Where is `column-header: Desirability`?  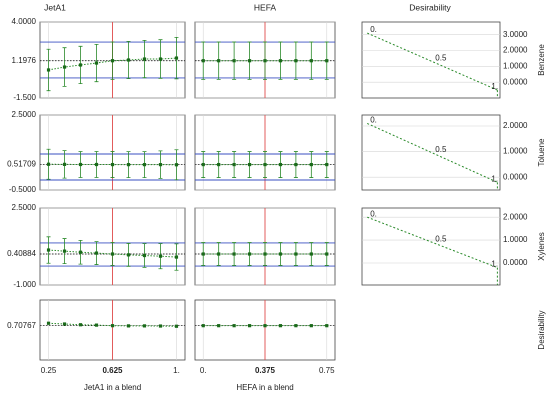 column-header: Desirability is located at coordinates (430, 7).